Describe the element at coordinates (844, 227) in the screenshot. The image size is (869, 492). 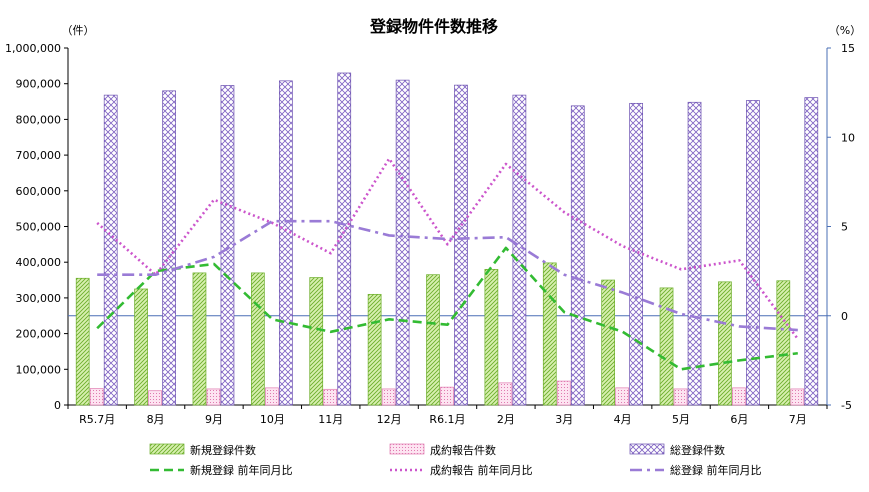
I see `y-right-tick-label: 5` at that location.